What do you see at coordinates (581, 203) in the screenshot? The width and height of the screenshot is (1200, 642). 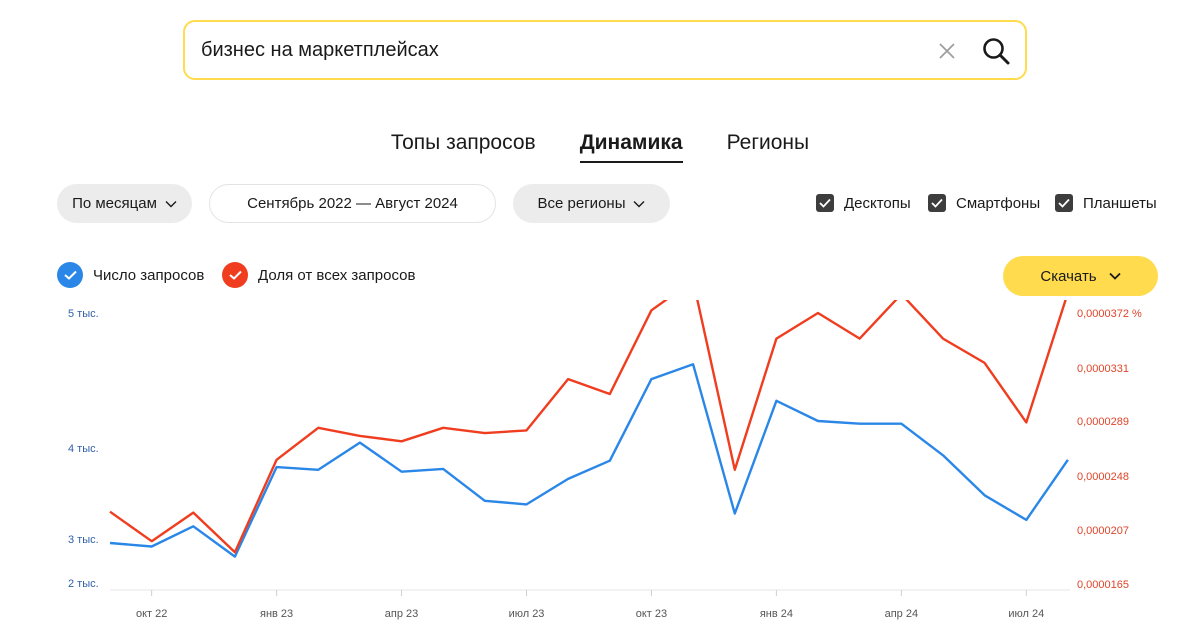 I see `region-label: Все регионы` at bounding box center [581, 203].